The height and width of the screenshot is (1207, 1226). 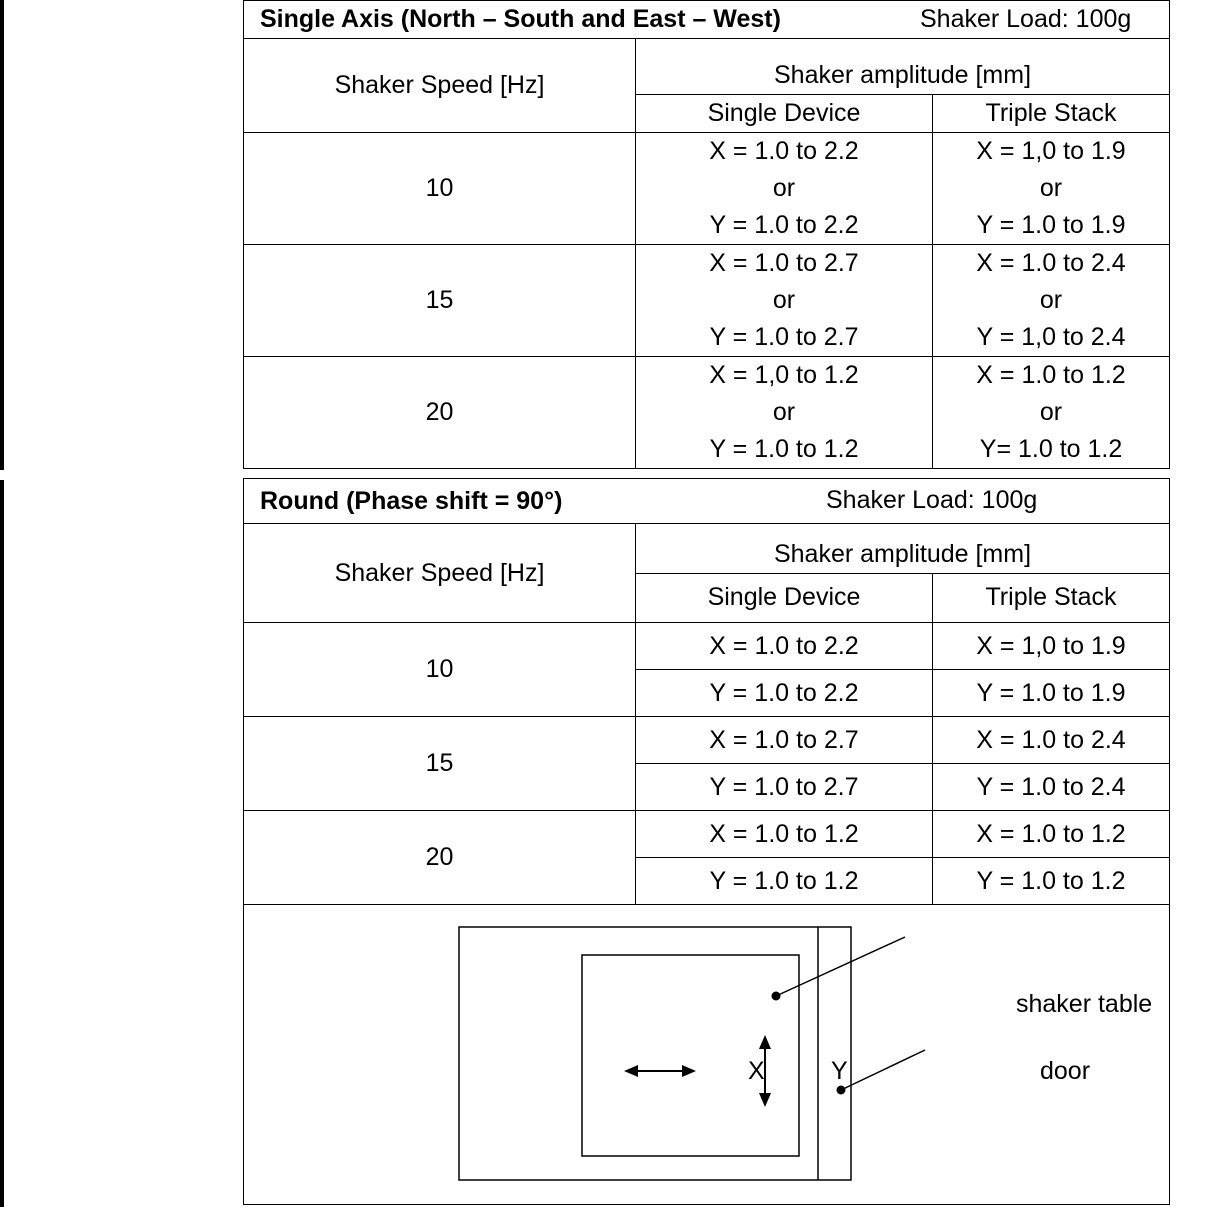 I want to click on vertical-double-arrow-icon, so click(x=765, y=1071).